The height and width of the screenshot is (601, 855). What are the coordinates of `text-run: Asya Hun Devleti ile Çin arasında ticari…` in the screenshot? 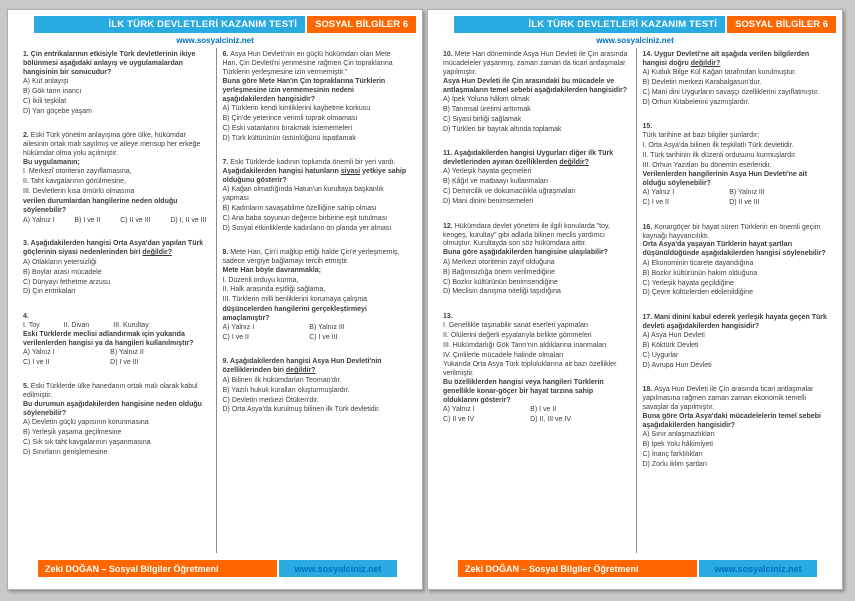 It's located at (728, 399).